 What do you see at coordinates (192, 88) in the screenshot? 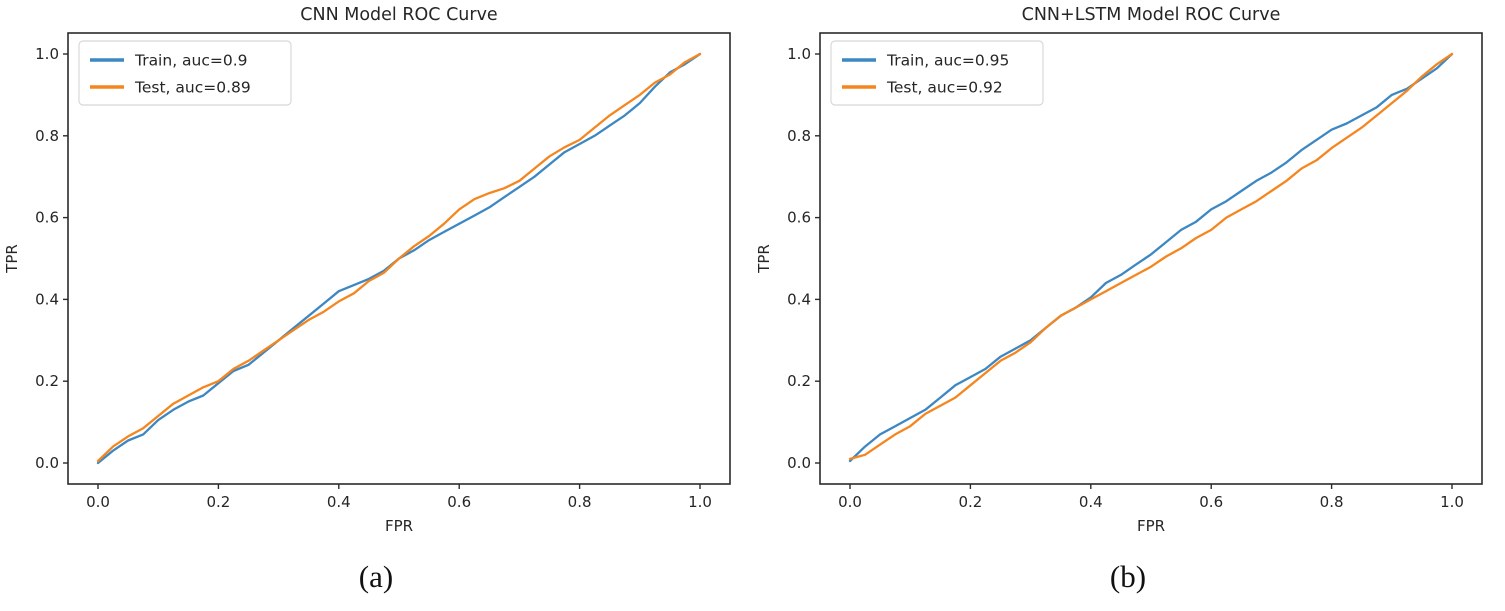
I see `legend-label-1: Test, auc=0.89` at bounding box center [192, 88].